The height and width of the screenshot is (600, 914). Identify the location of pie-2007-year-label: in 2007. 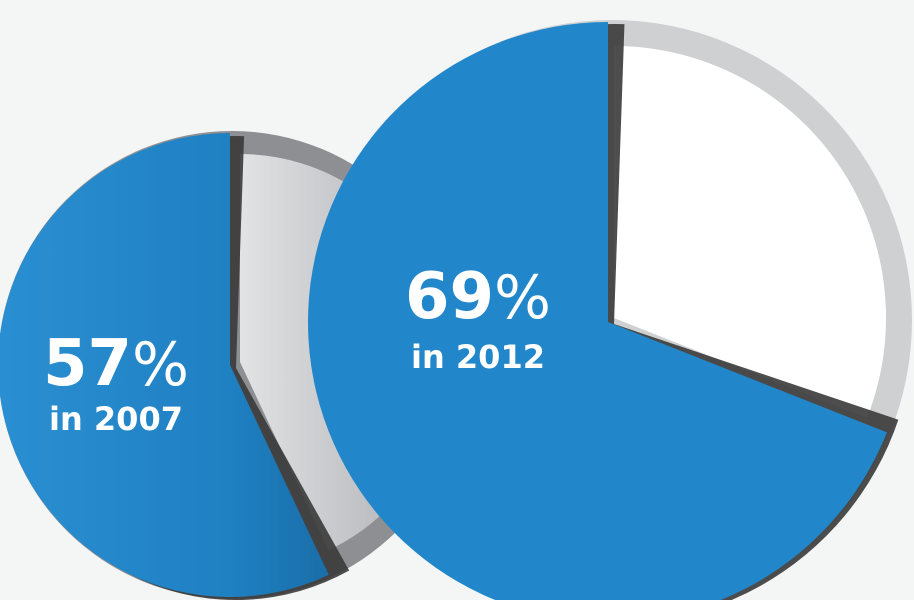
(116, 419).